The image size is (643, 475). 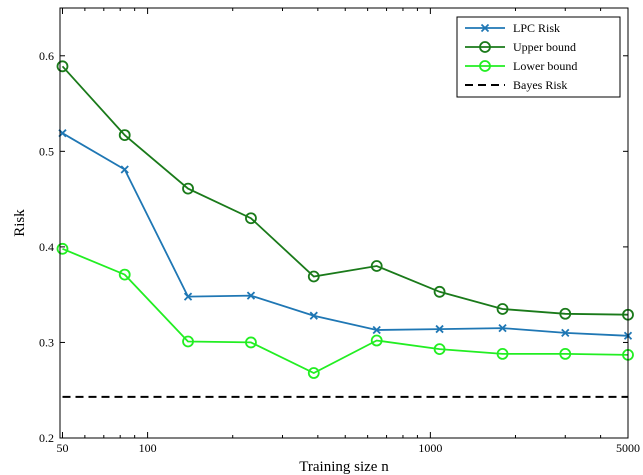 What do you see at coordinates (628, 448) in the screenshot?
I see `x-tick-label: 5000` at bounding box center [628, 448].